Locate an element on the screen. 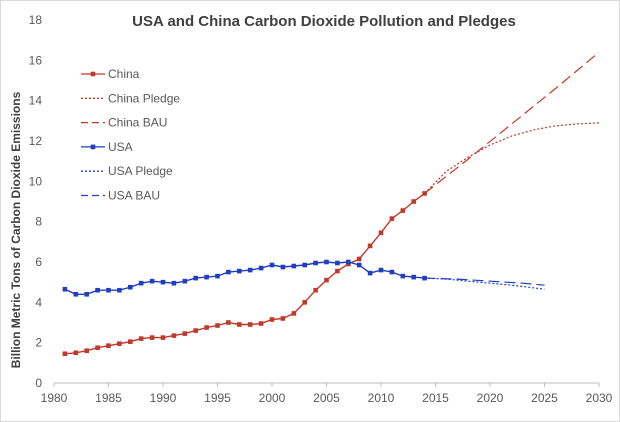 The height and width of the screenshot is (422, 620). series-line-china-bau is located at coordinates (512, 122).